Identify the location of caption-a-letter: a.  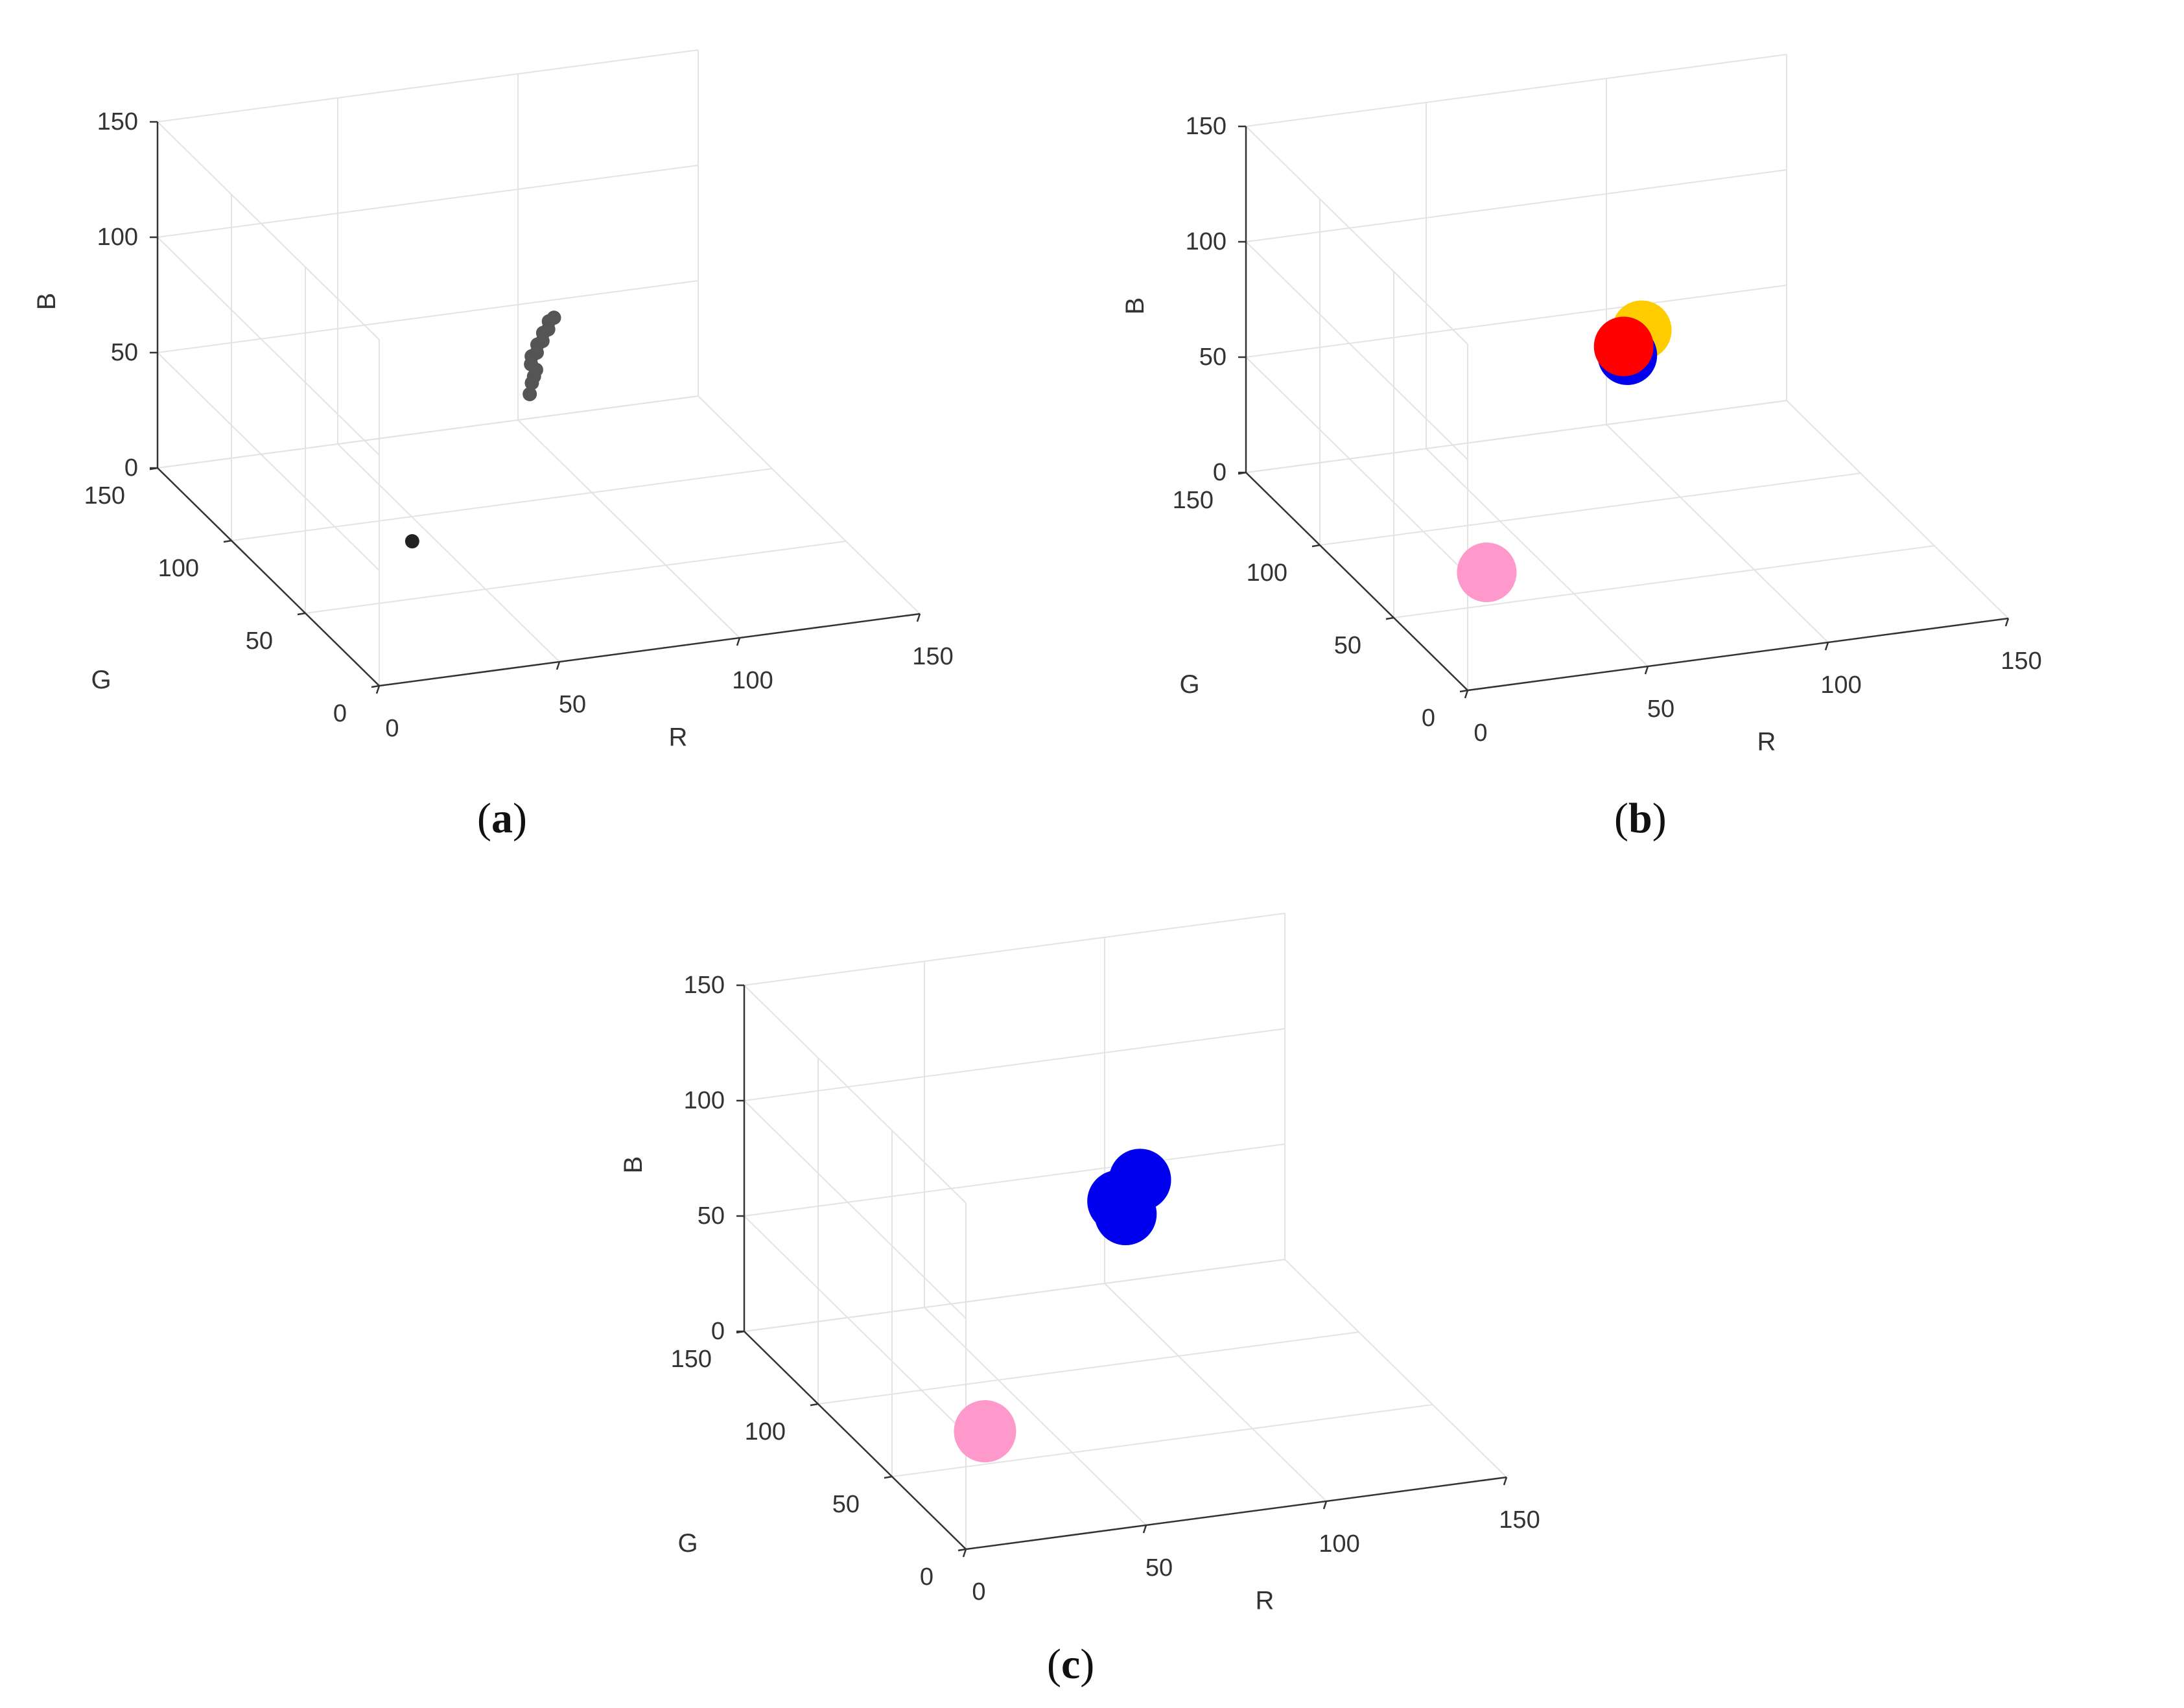
(502, 819).